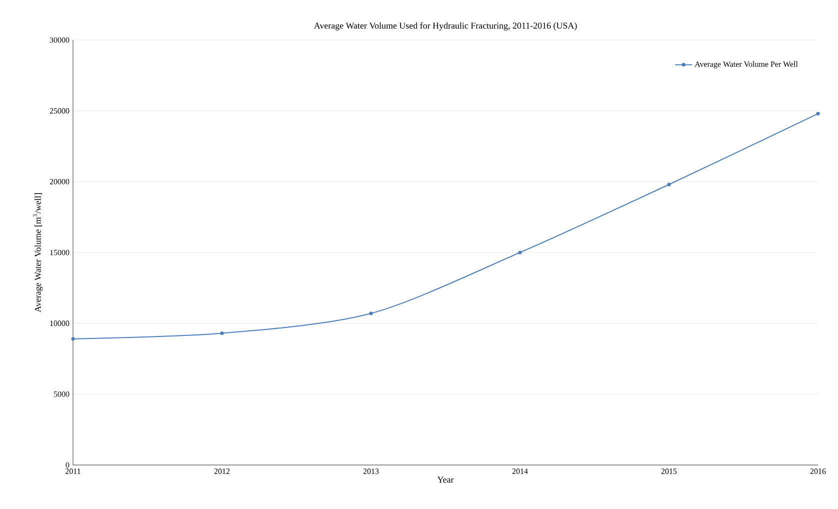 This screenshot has height=509, width=838. I want to click on y-axis-title: Average Water Volume [m$^{3}$/well], so click(38, 252).